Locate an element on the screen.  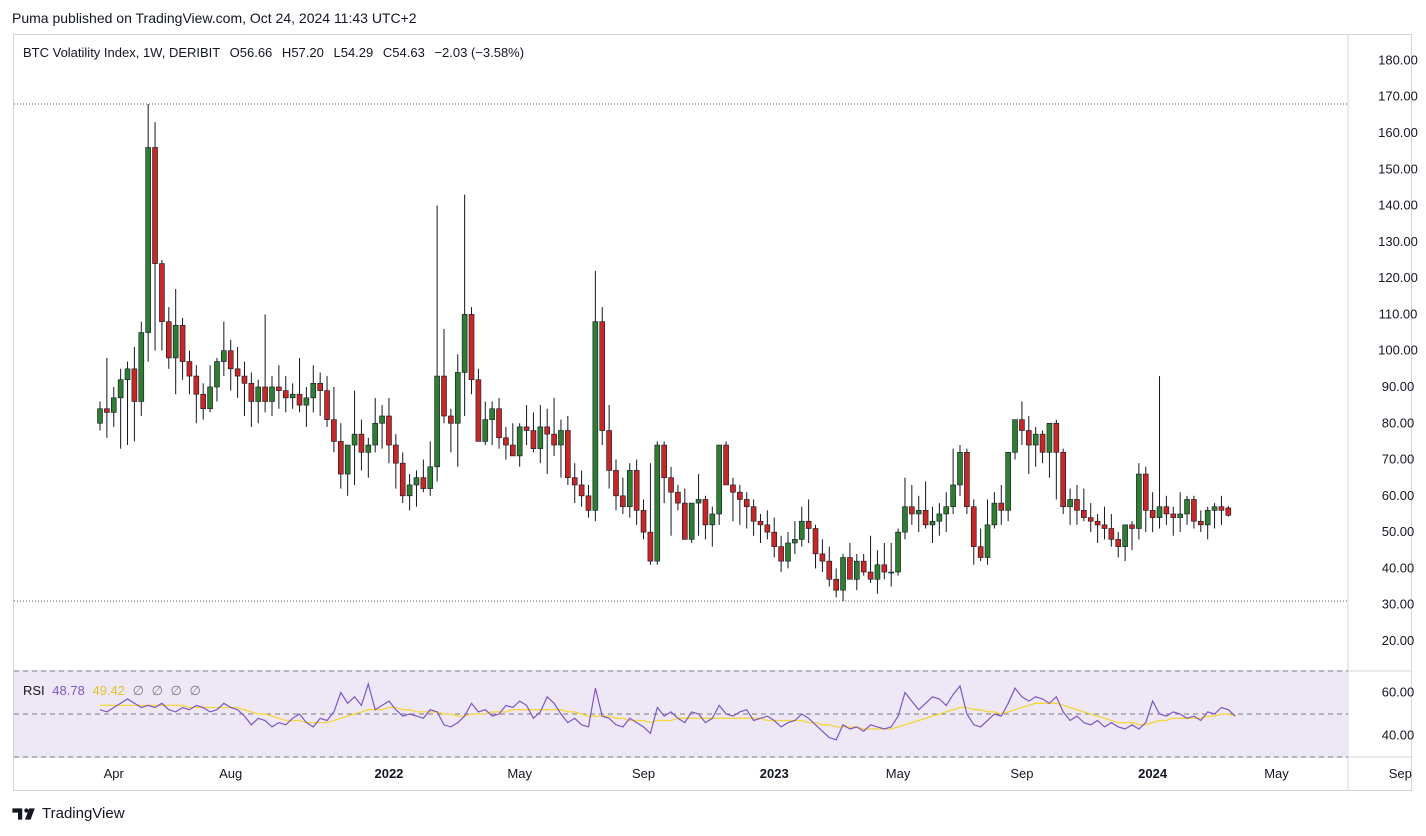
price-tick-label: 50.00 is located at coordinates (1398, 531).